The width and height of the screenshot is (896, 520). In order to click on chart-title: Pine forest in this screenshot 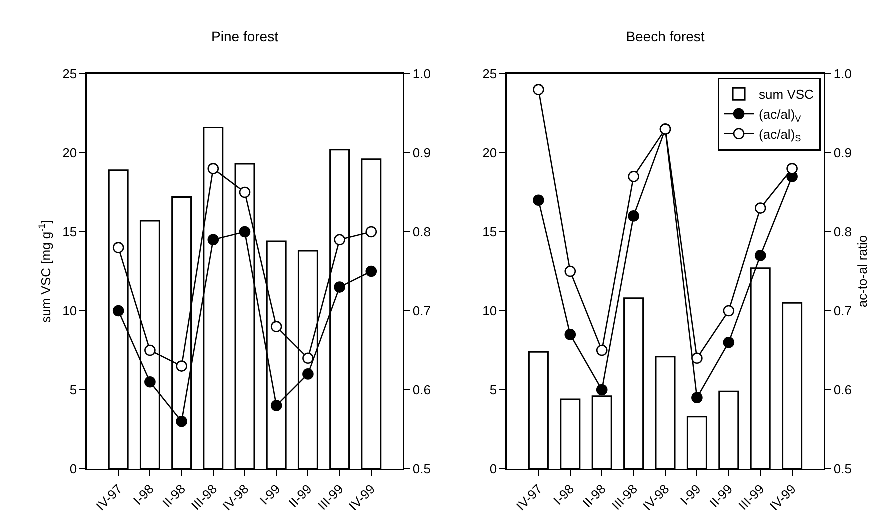, I will do `click(245, 36)`.